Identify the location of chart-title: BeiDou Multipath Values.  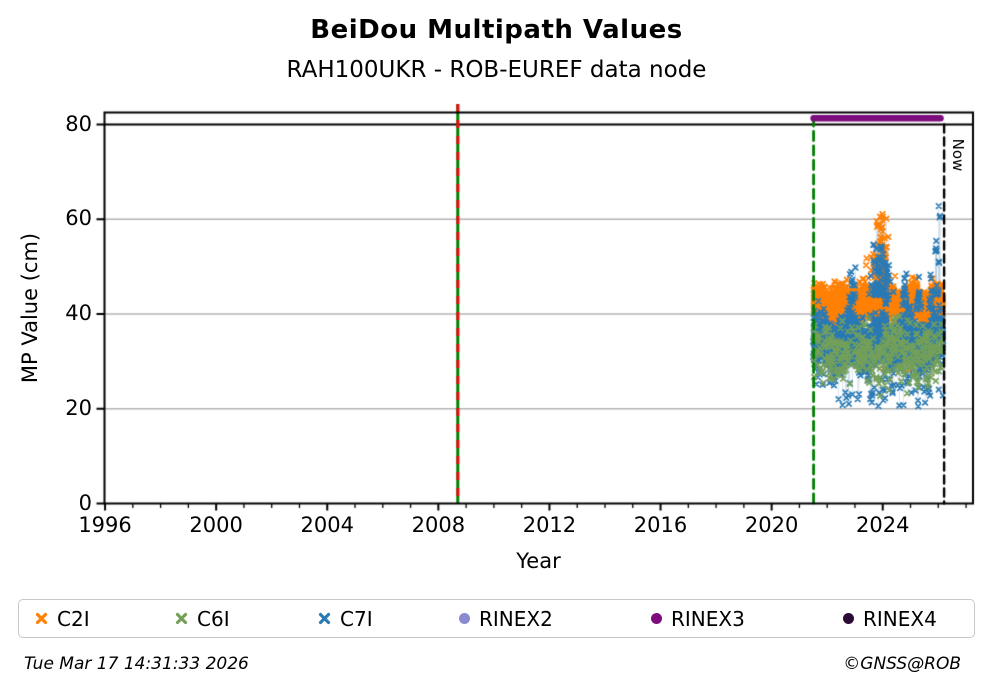
(496, 30).